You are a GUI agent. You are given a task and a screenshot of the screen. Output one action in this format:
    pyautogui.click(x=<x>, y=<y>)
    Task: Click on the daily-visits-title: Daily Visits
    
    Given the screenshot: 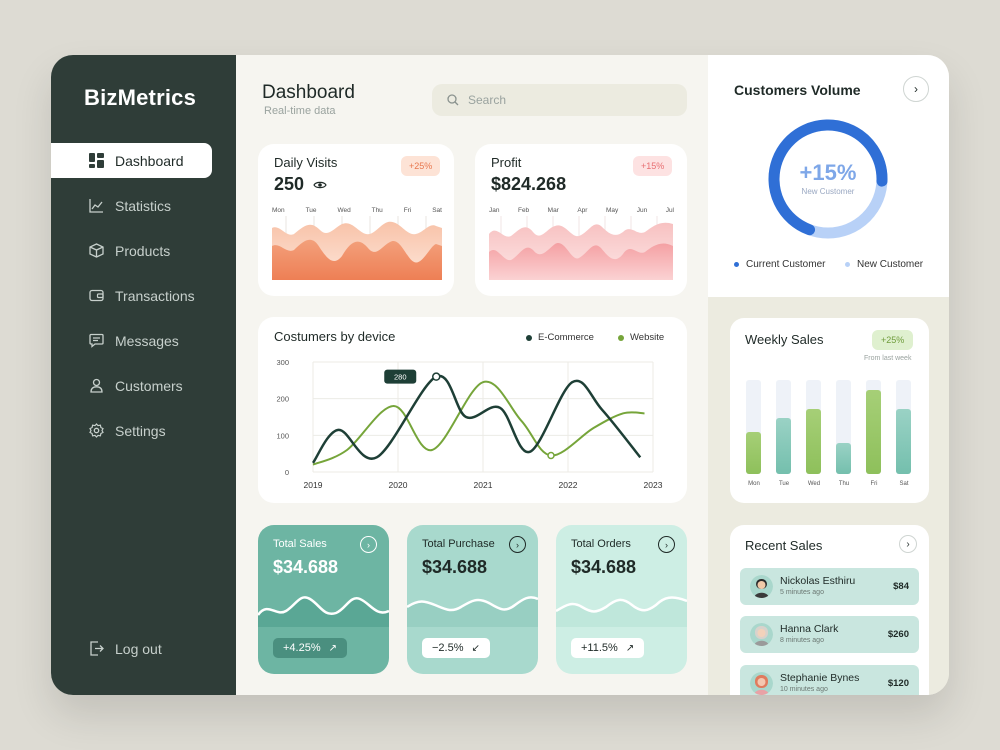 What is the action you would take?
    pyautogui.click(x=306, y=162)
    